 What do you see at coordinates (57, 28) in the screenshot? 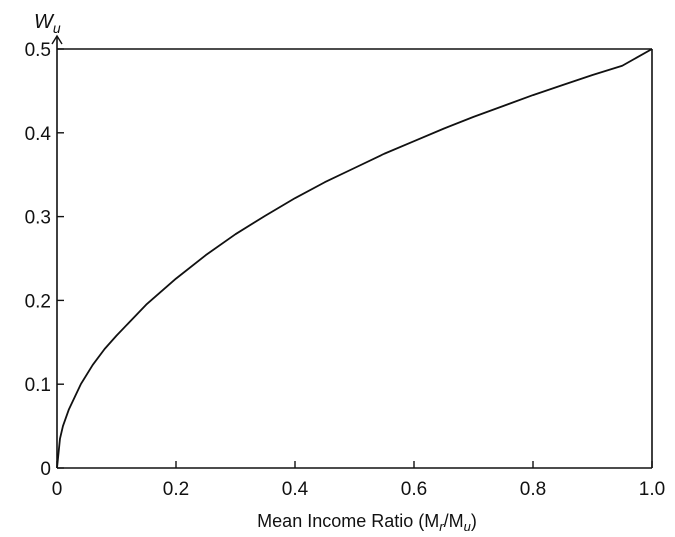
I see `y-axis-label-subscript: u` at bounding box center [57, 28].